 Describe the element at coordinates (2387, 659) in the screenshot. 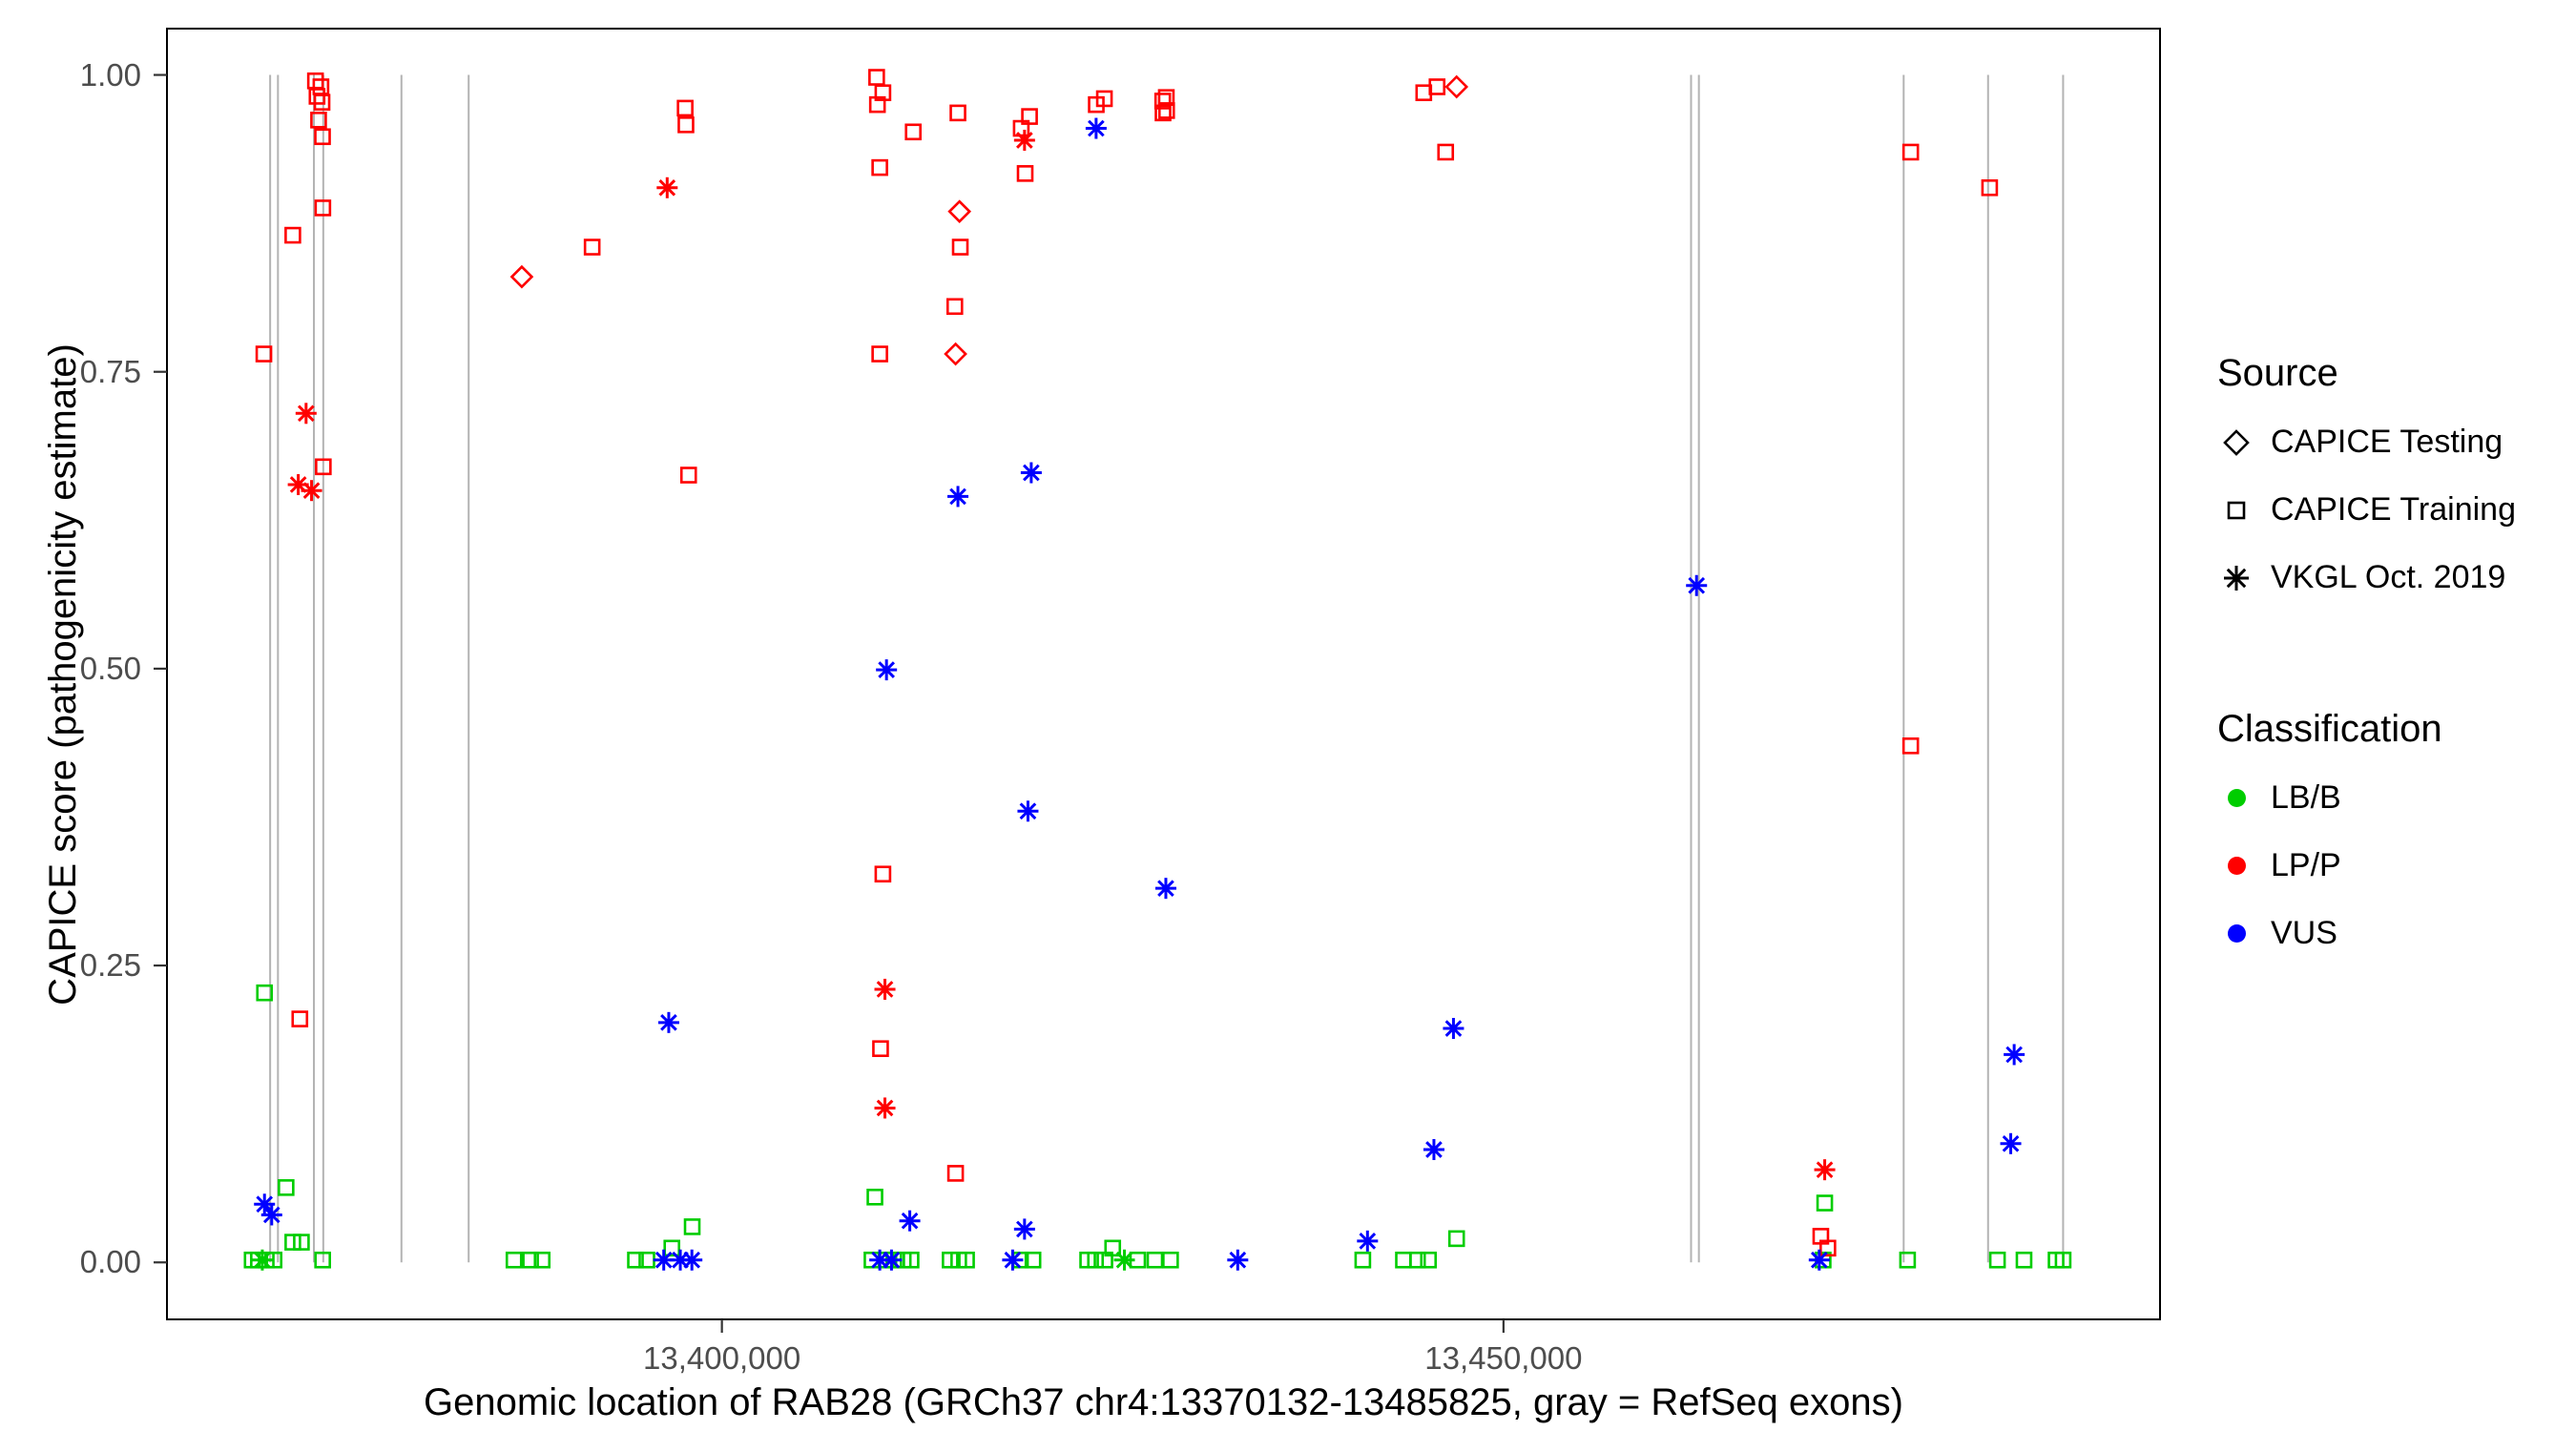

I see `legend: Source CAPICE Testing CAPICE Training` at that location.